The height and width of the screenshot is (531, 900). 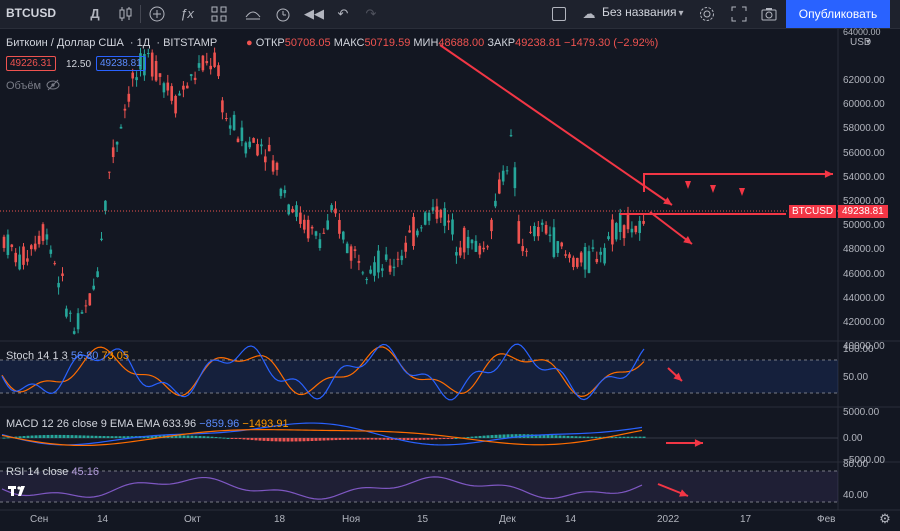 I want to click on close-label: ЗАКР, so click(x=501, y=43).